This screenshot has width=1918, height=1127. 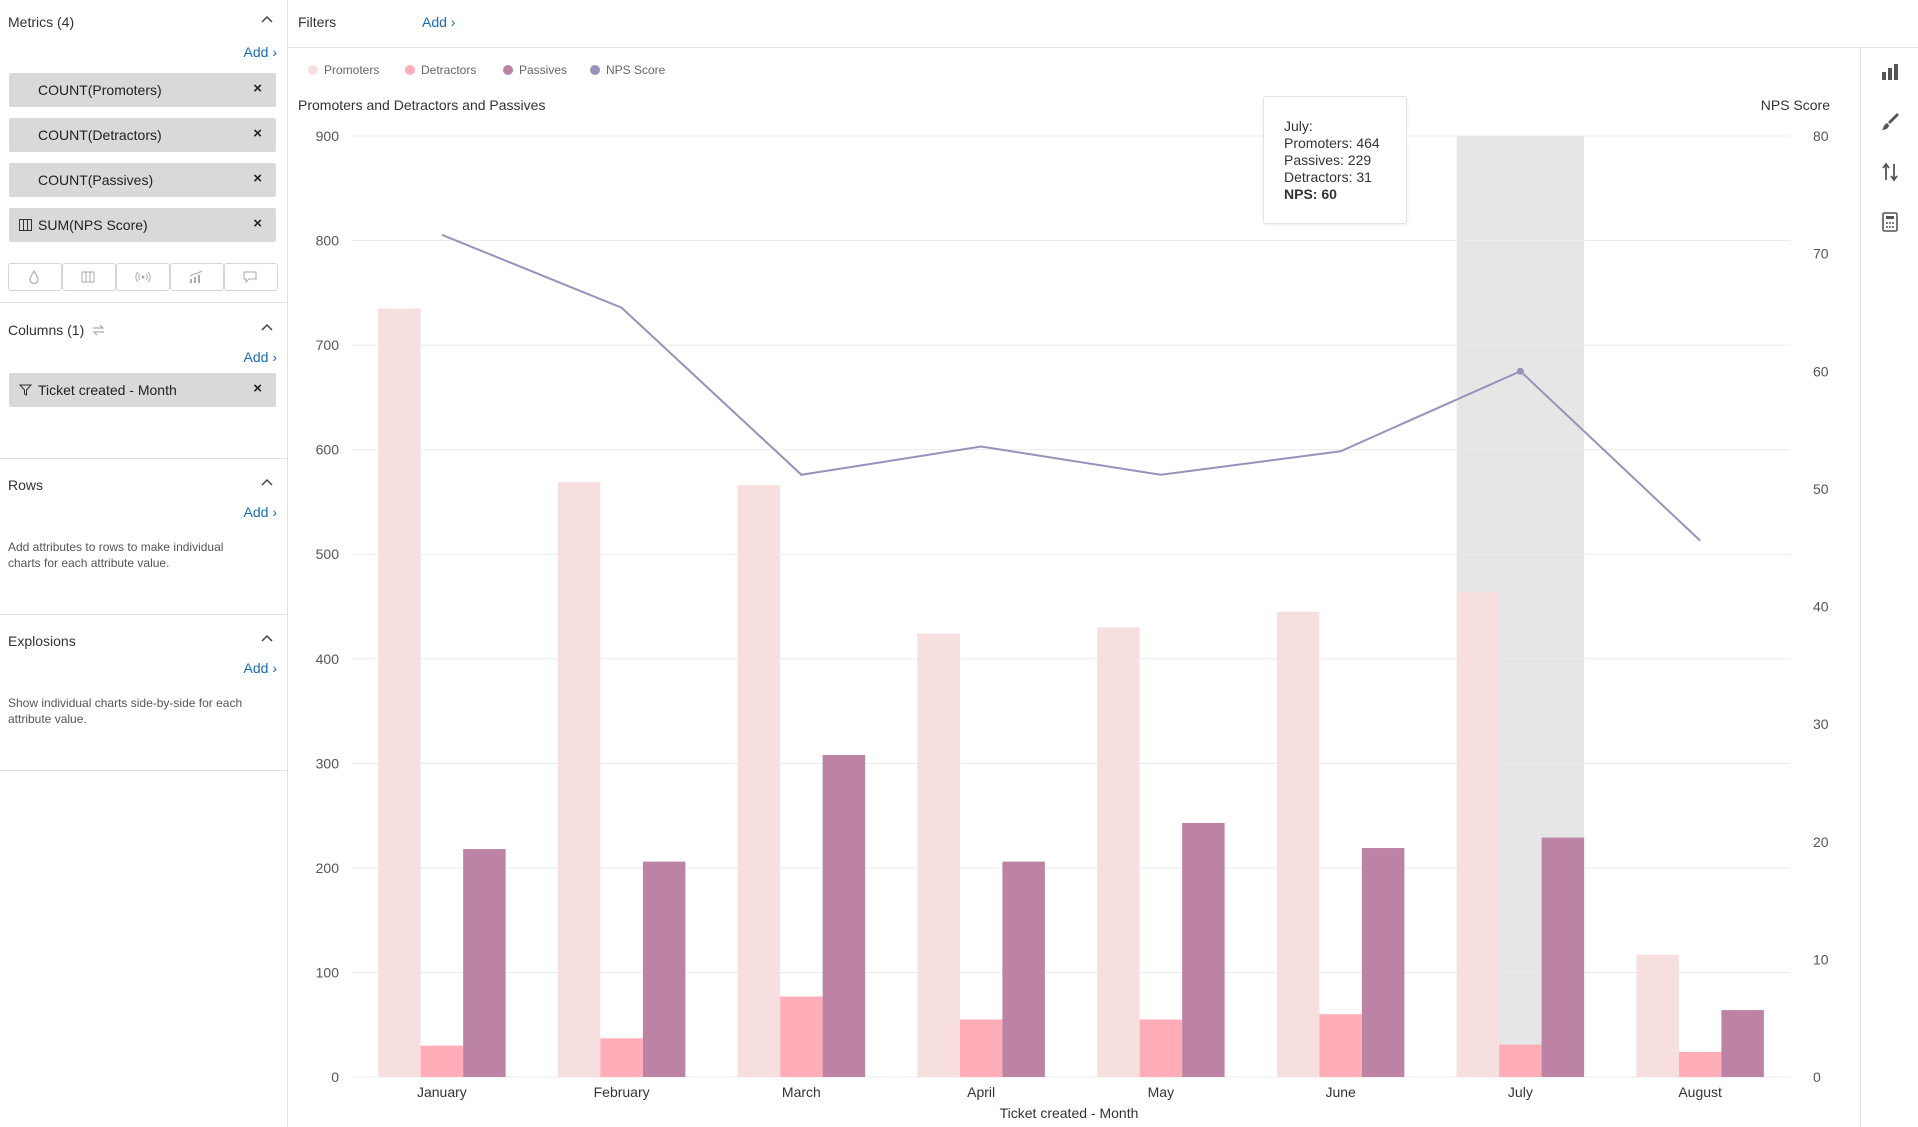 I want to click on legend-passives: Passives, so click(x=535, y=70).